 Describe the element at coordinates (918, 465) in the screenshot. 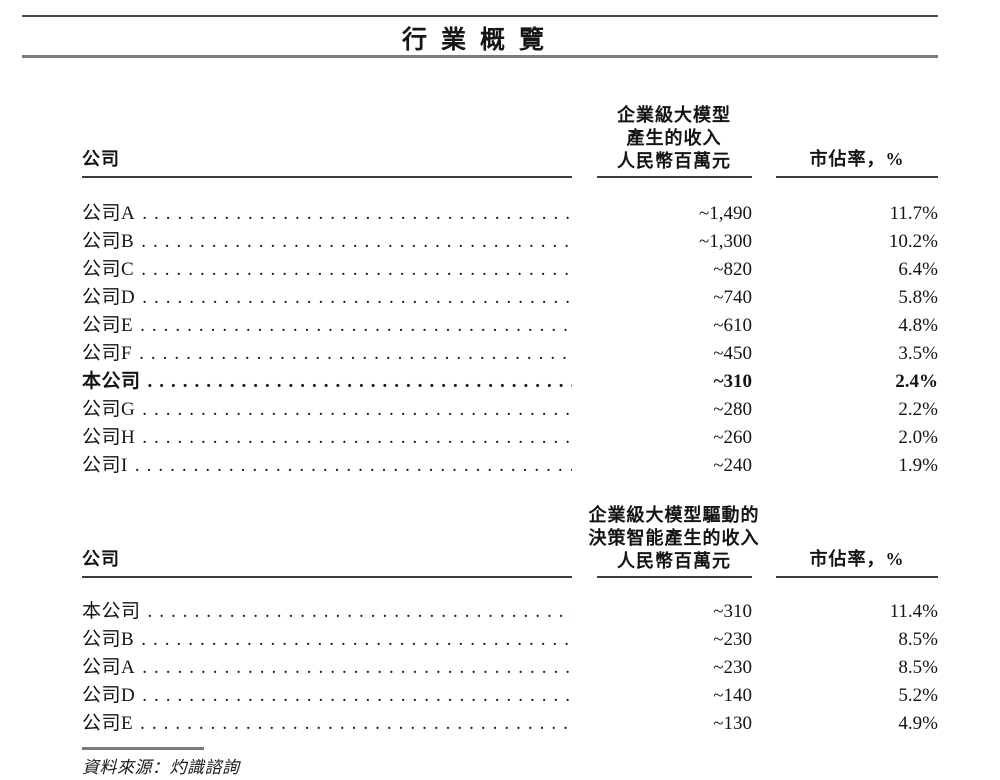

I see `share-value: 1.9%` at that location.